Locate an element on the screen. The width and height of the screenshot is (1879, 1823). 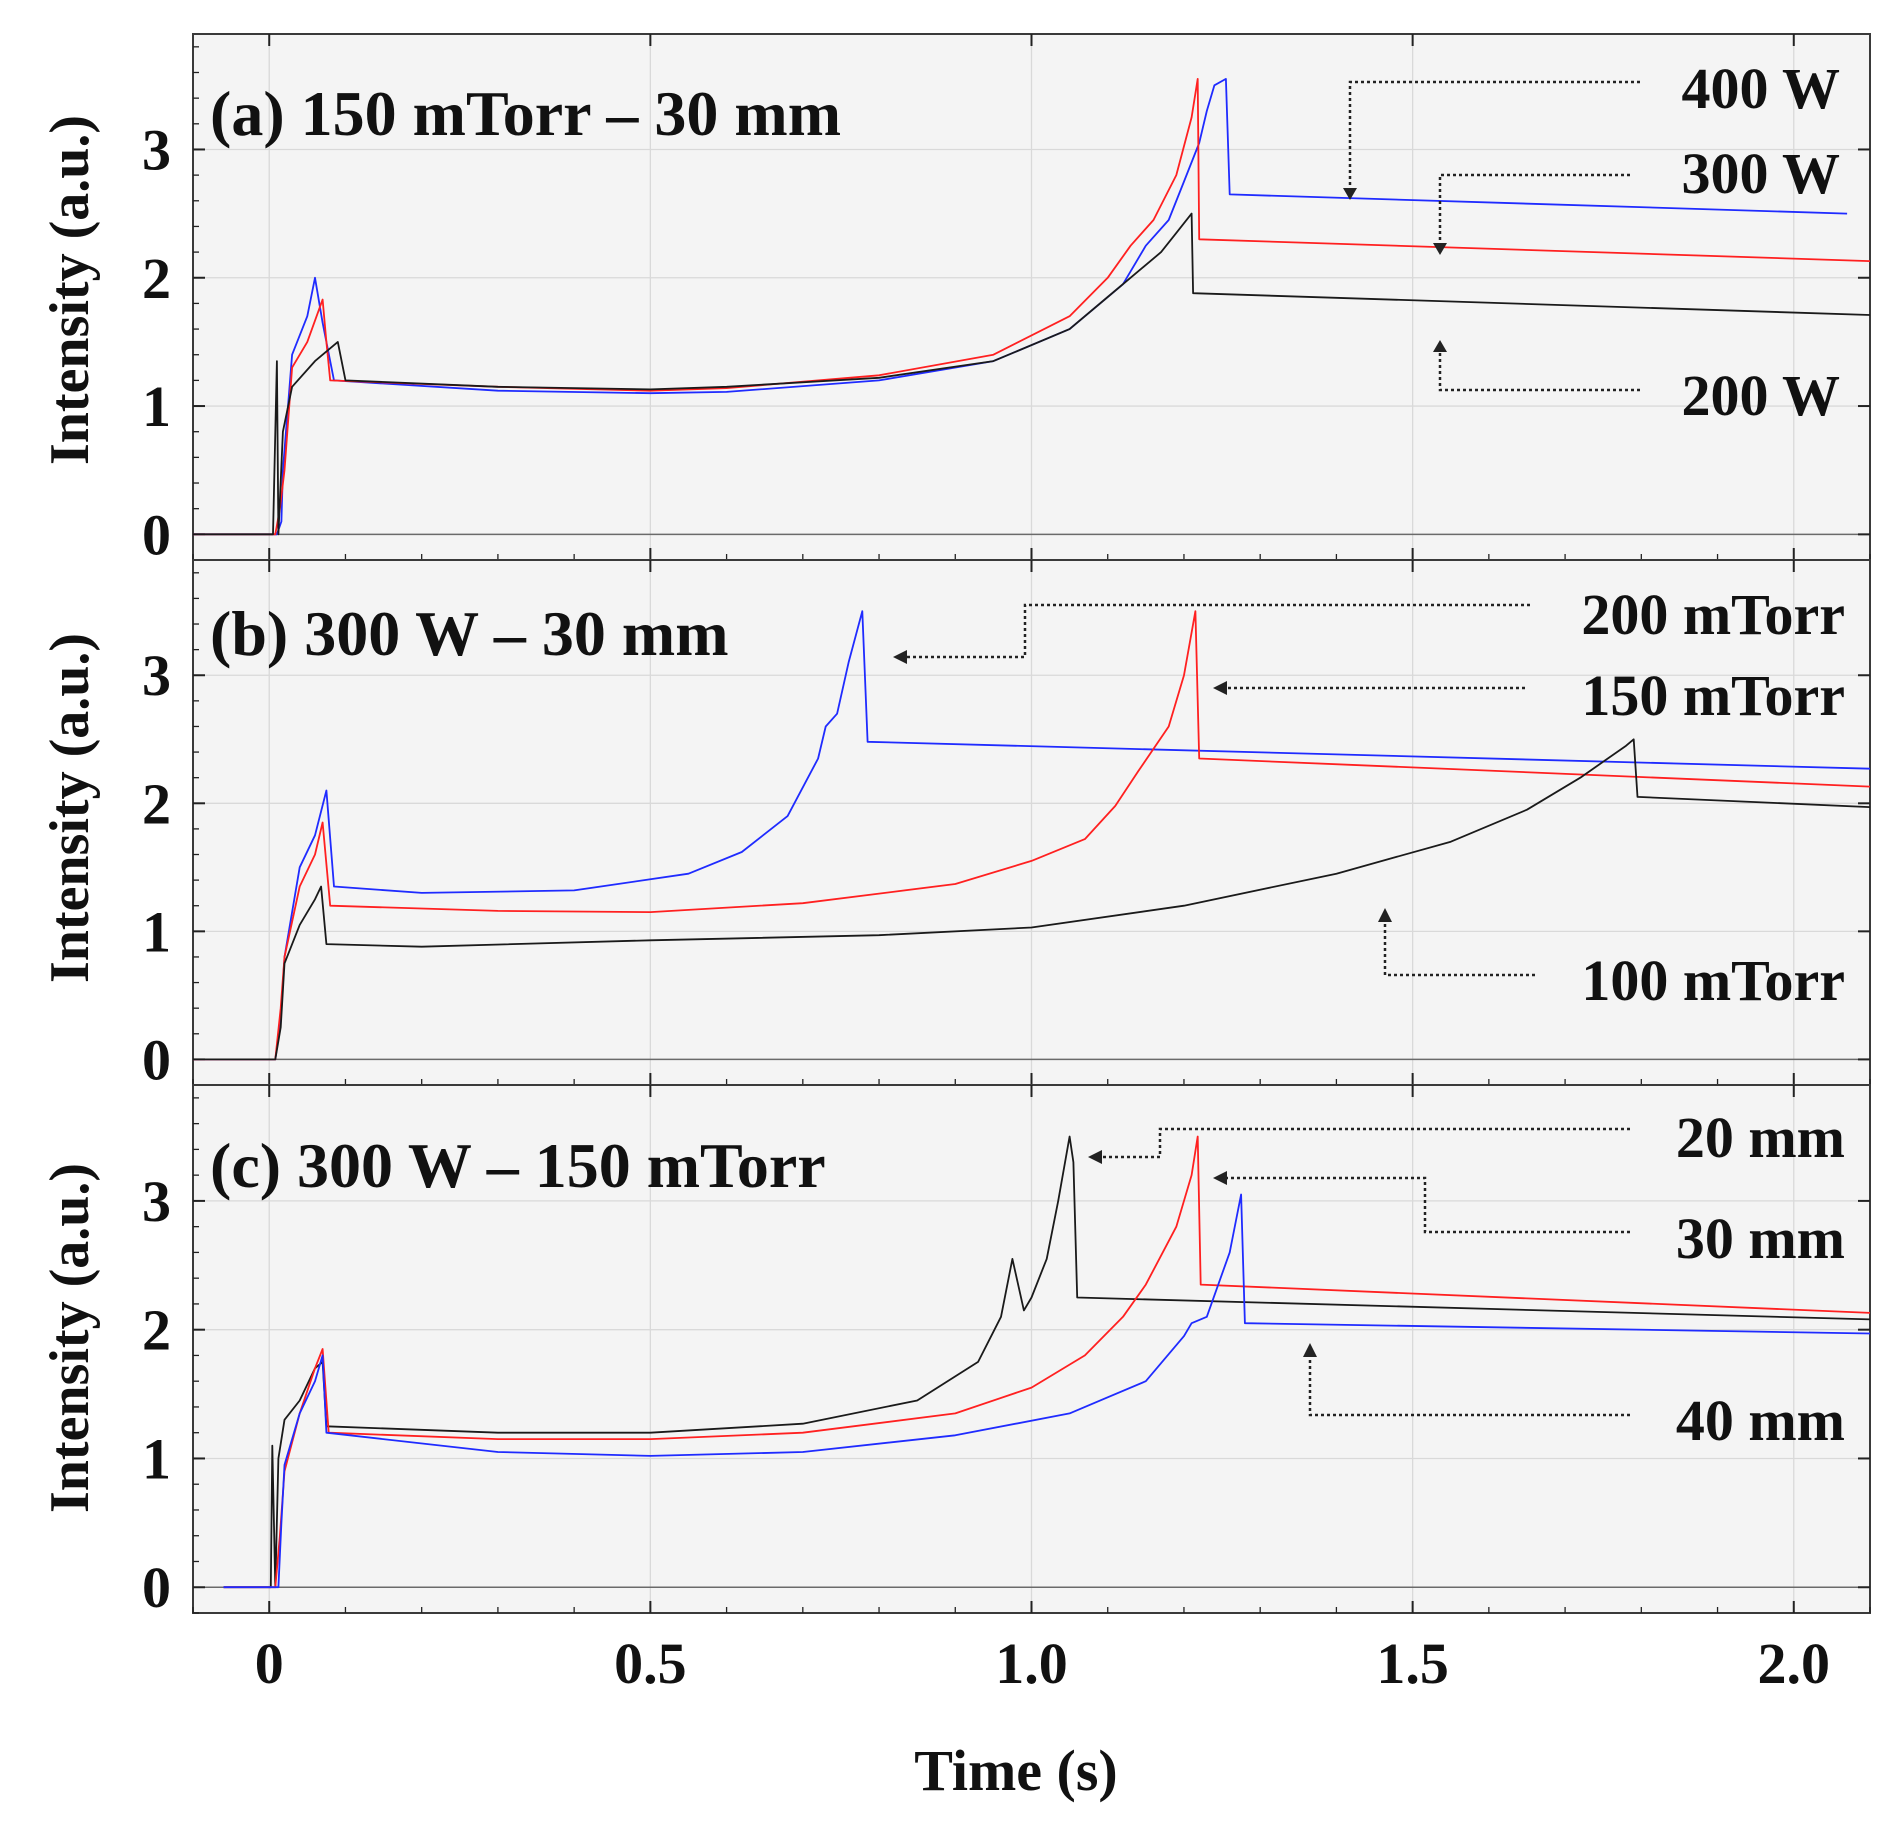
legend-label-20mm: 20 mm is located at coordinates (1760, 1137).